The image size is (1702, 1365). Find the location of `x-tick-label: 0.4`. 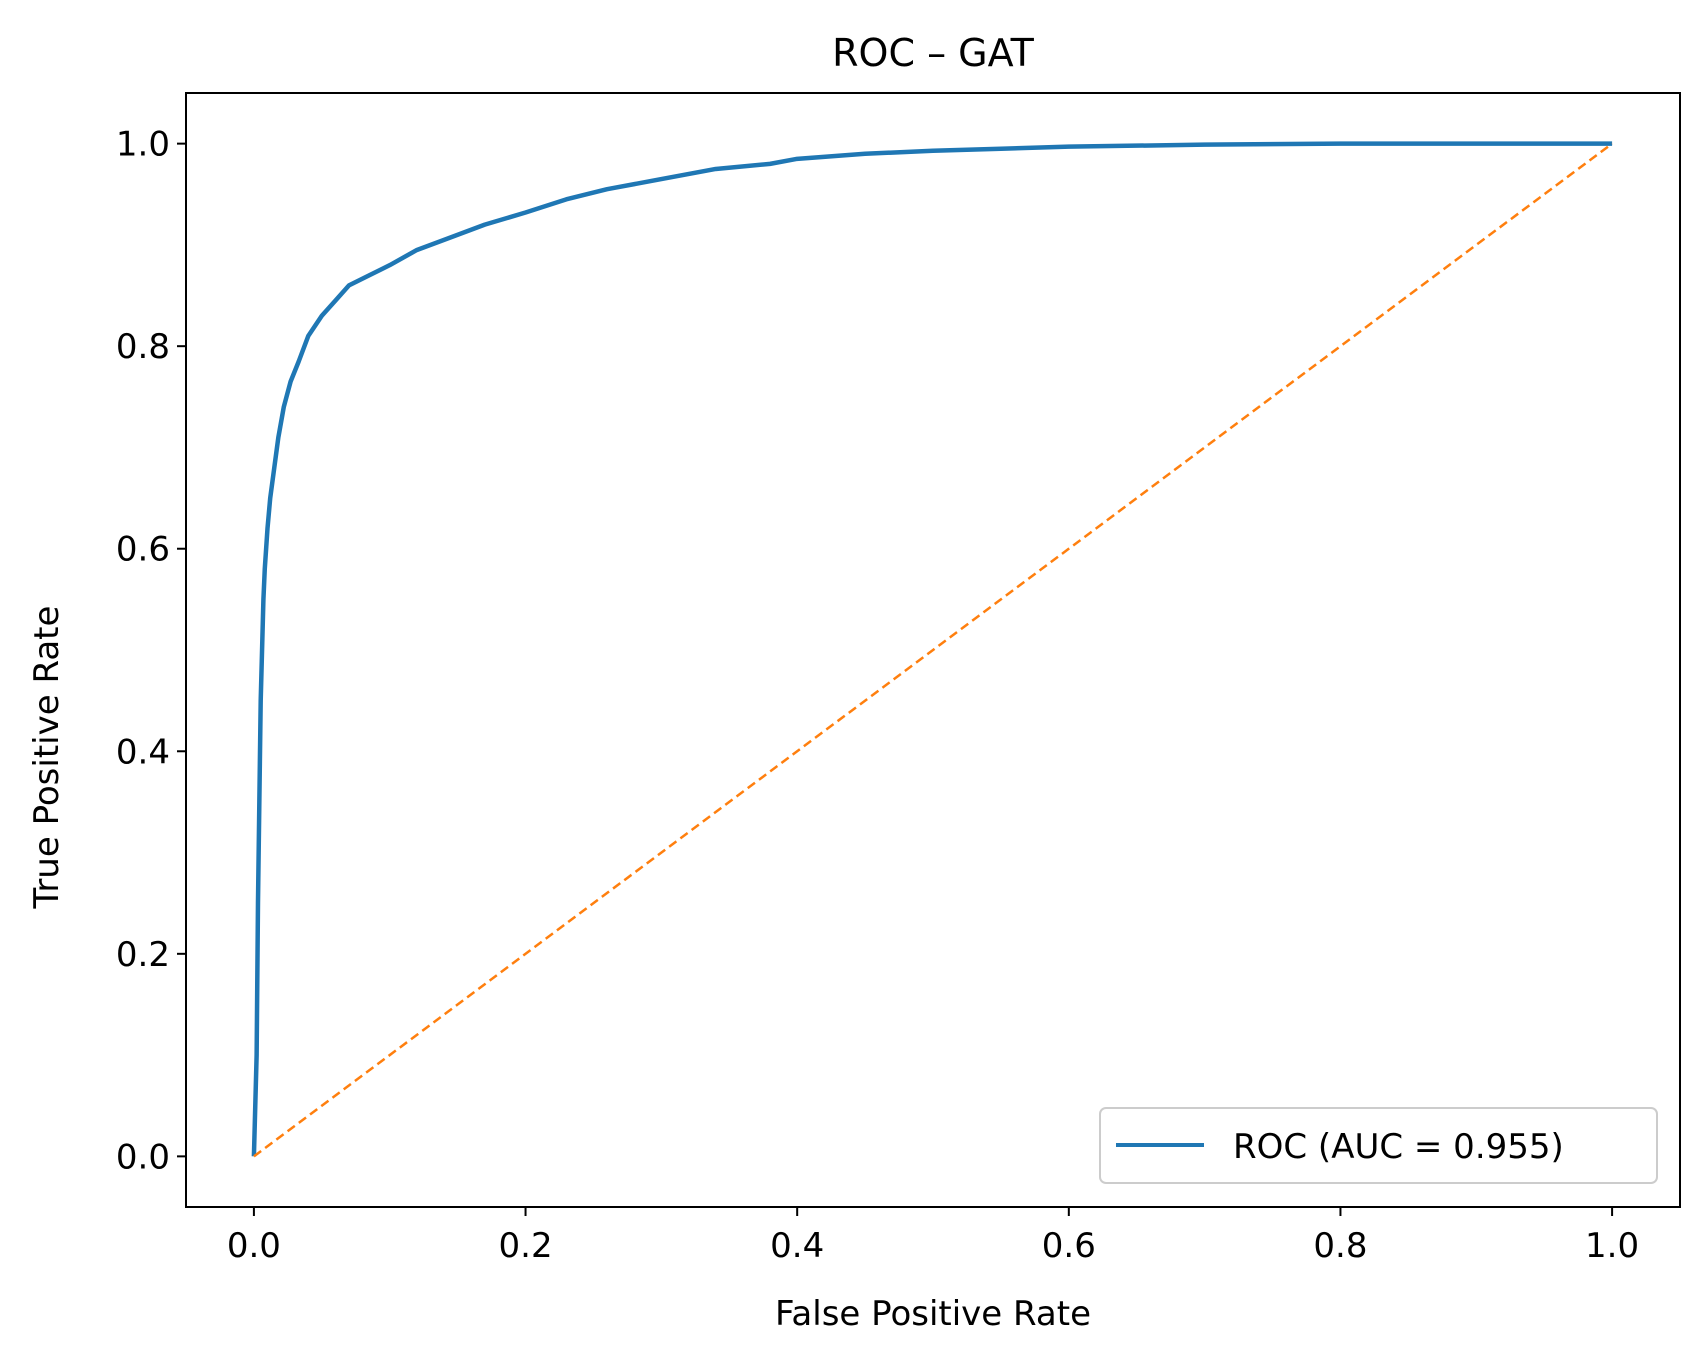

x-tick-label: 0.4 is located at coordinates (797, 1246).